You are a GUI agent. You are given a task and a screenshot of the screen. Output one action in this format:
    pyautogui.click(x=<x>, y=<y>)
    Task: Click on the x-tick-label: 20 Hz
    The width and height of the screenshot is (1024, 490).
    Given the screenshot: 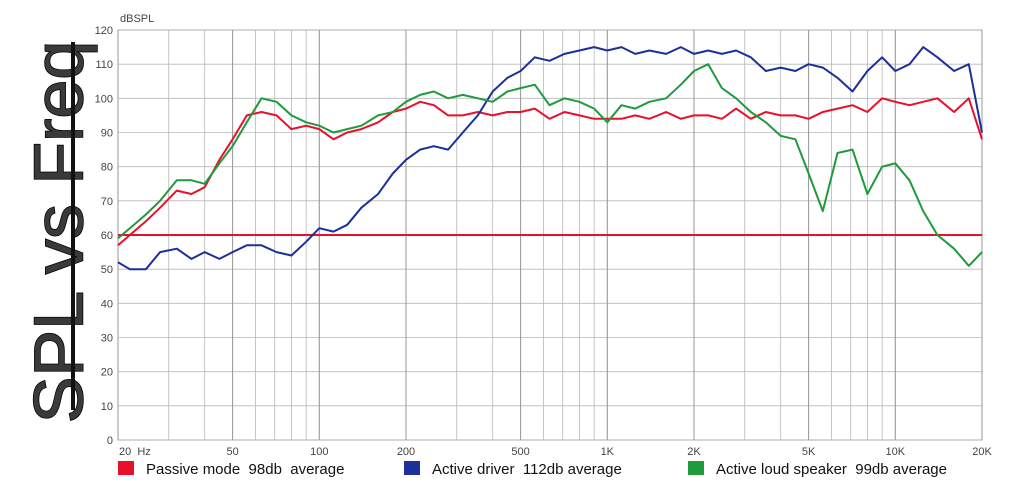 What is the action you would take?
    pyautogui.click(x=135, y=452)
    